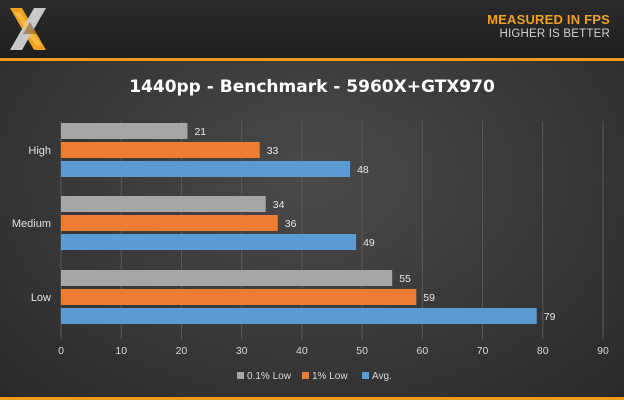 This screenshot has height=400, width=624. What do you see at coordinates (291, 224) in the screenshot?
I see `data-label: 36` at bounding box center [291, 224].